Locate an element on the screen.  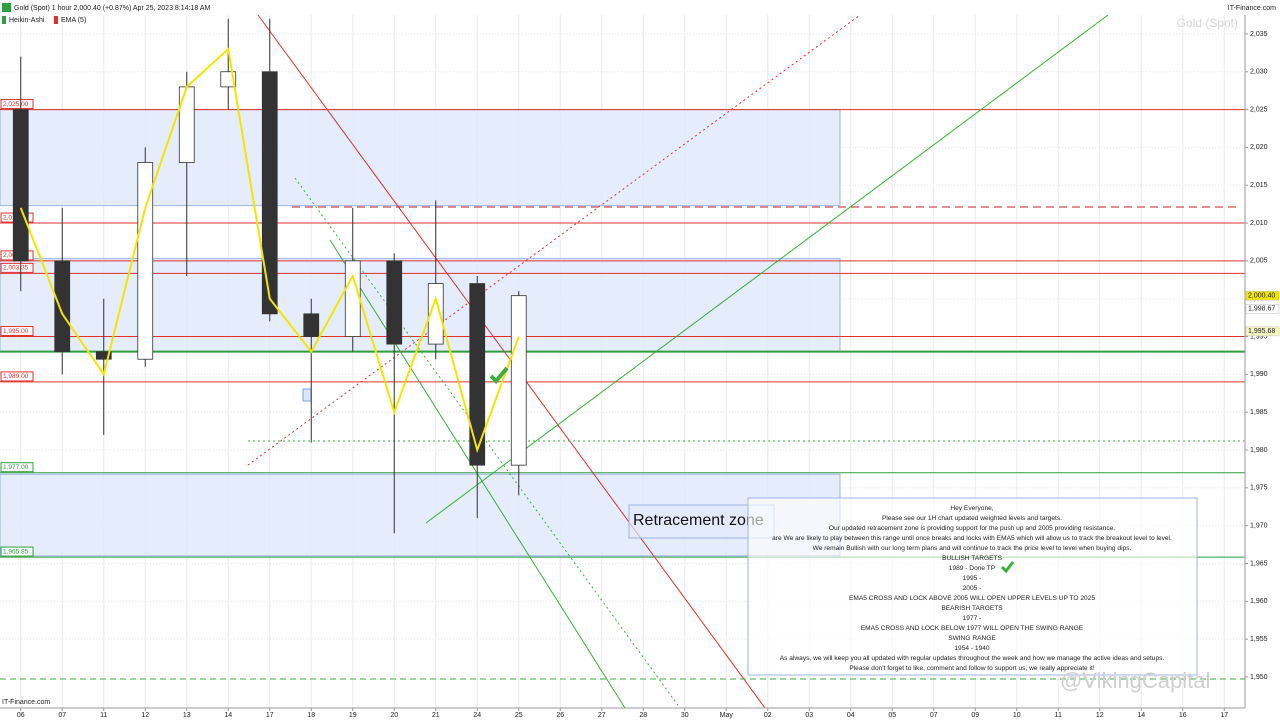
x-tick-label: 27 is located at coordinates (602, 715).